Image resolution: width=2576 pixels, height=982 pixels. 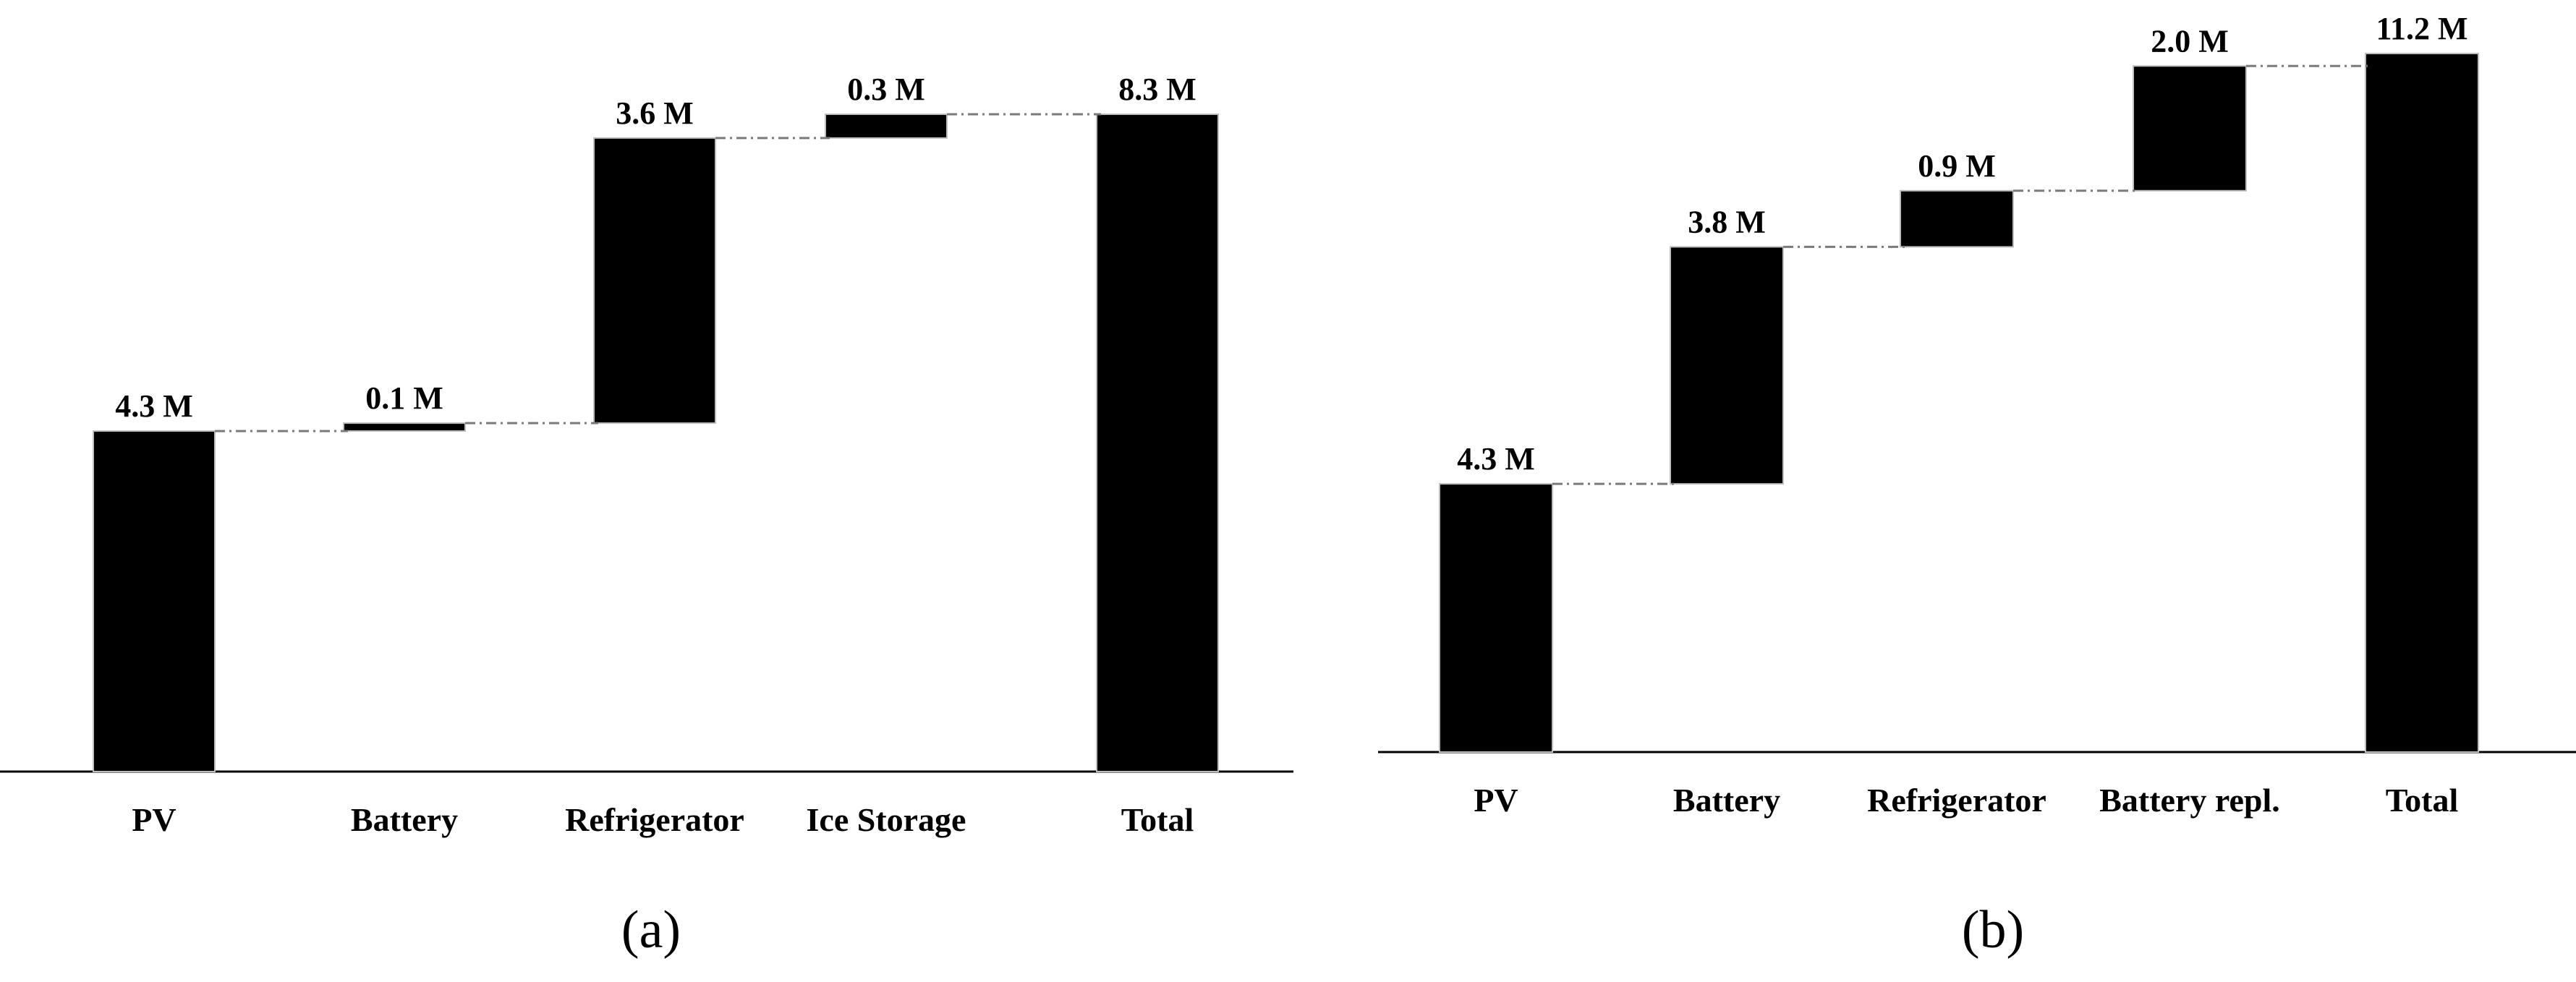 I want to click on value-label: 0.3 M, so click(x=886, y=90).